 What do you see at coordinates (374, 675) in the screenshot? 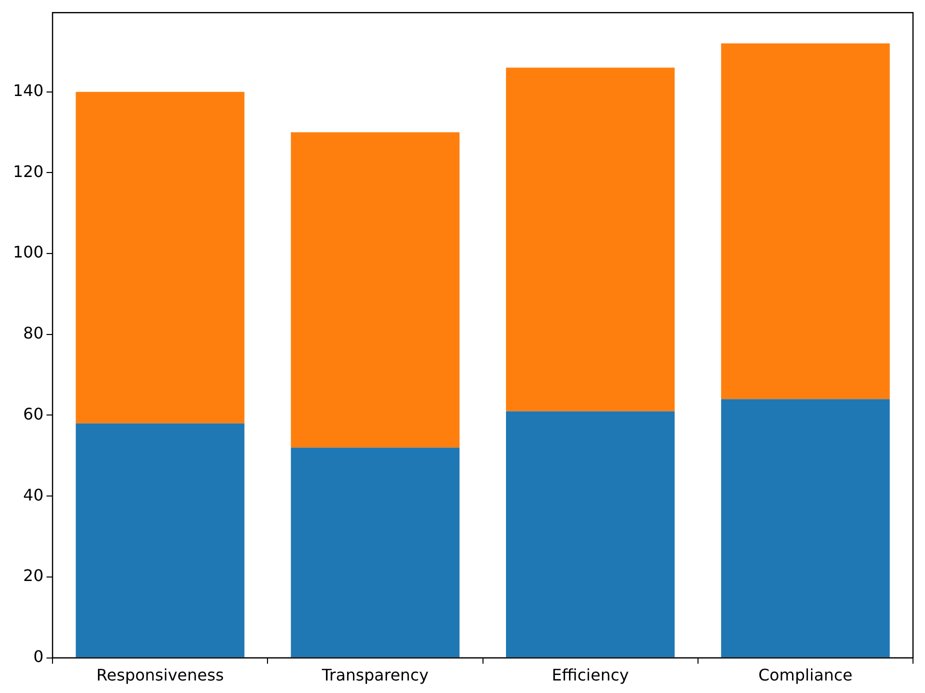
I see `x-tick-label: Transparency` at bounding box center [374, 675].